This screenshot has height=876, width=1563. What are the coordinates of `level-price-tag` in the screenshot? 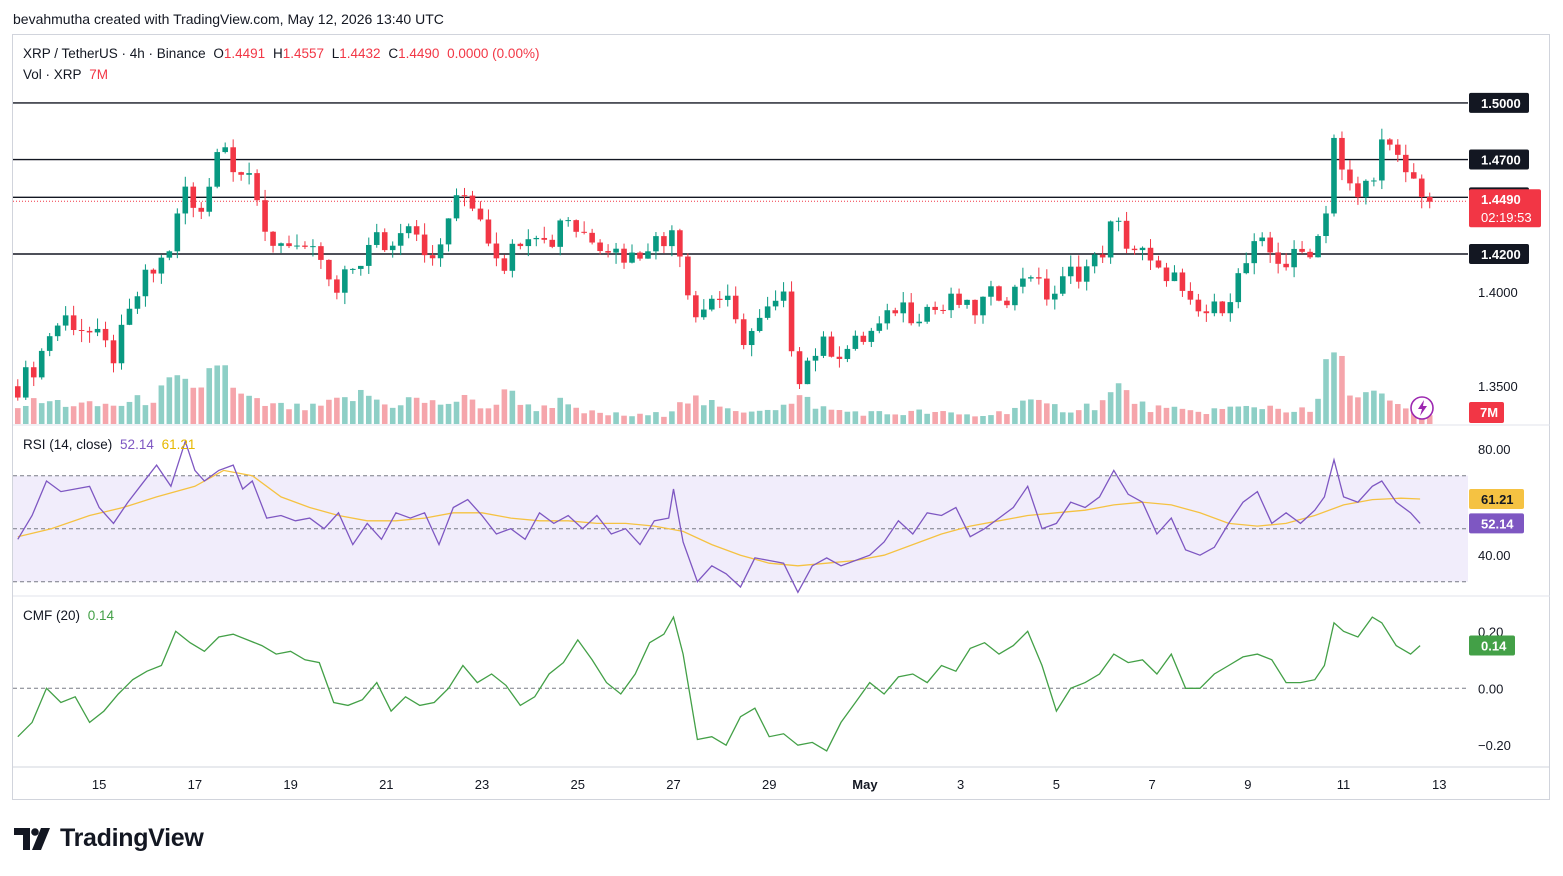 It's located at (1499, 254).